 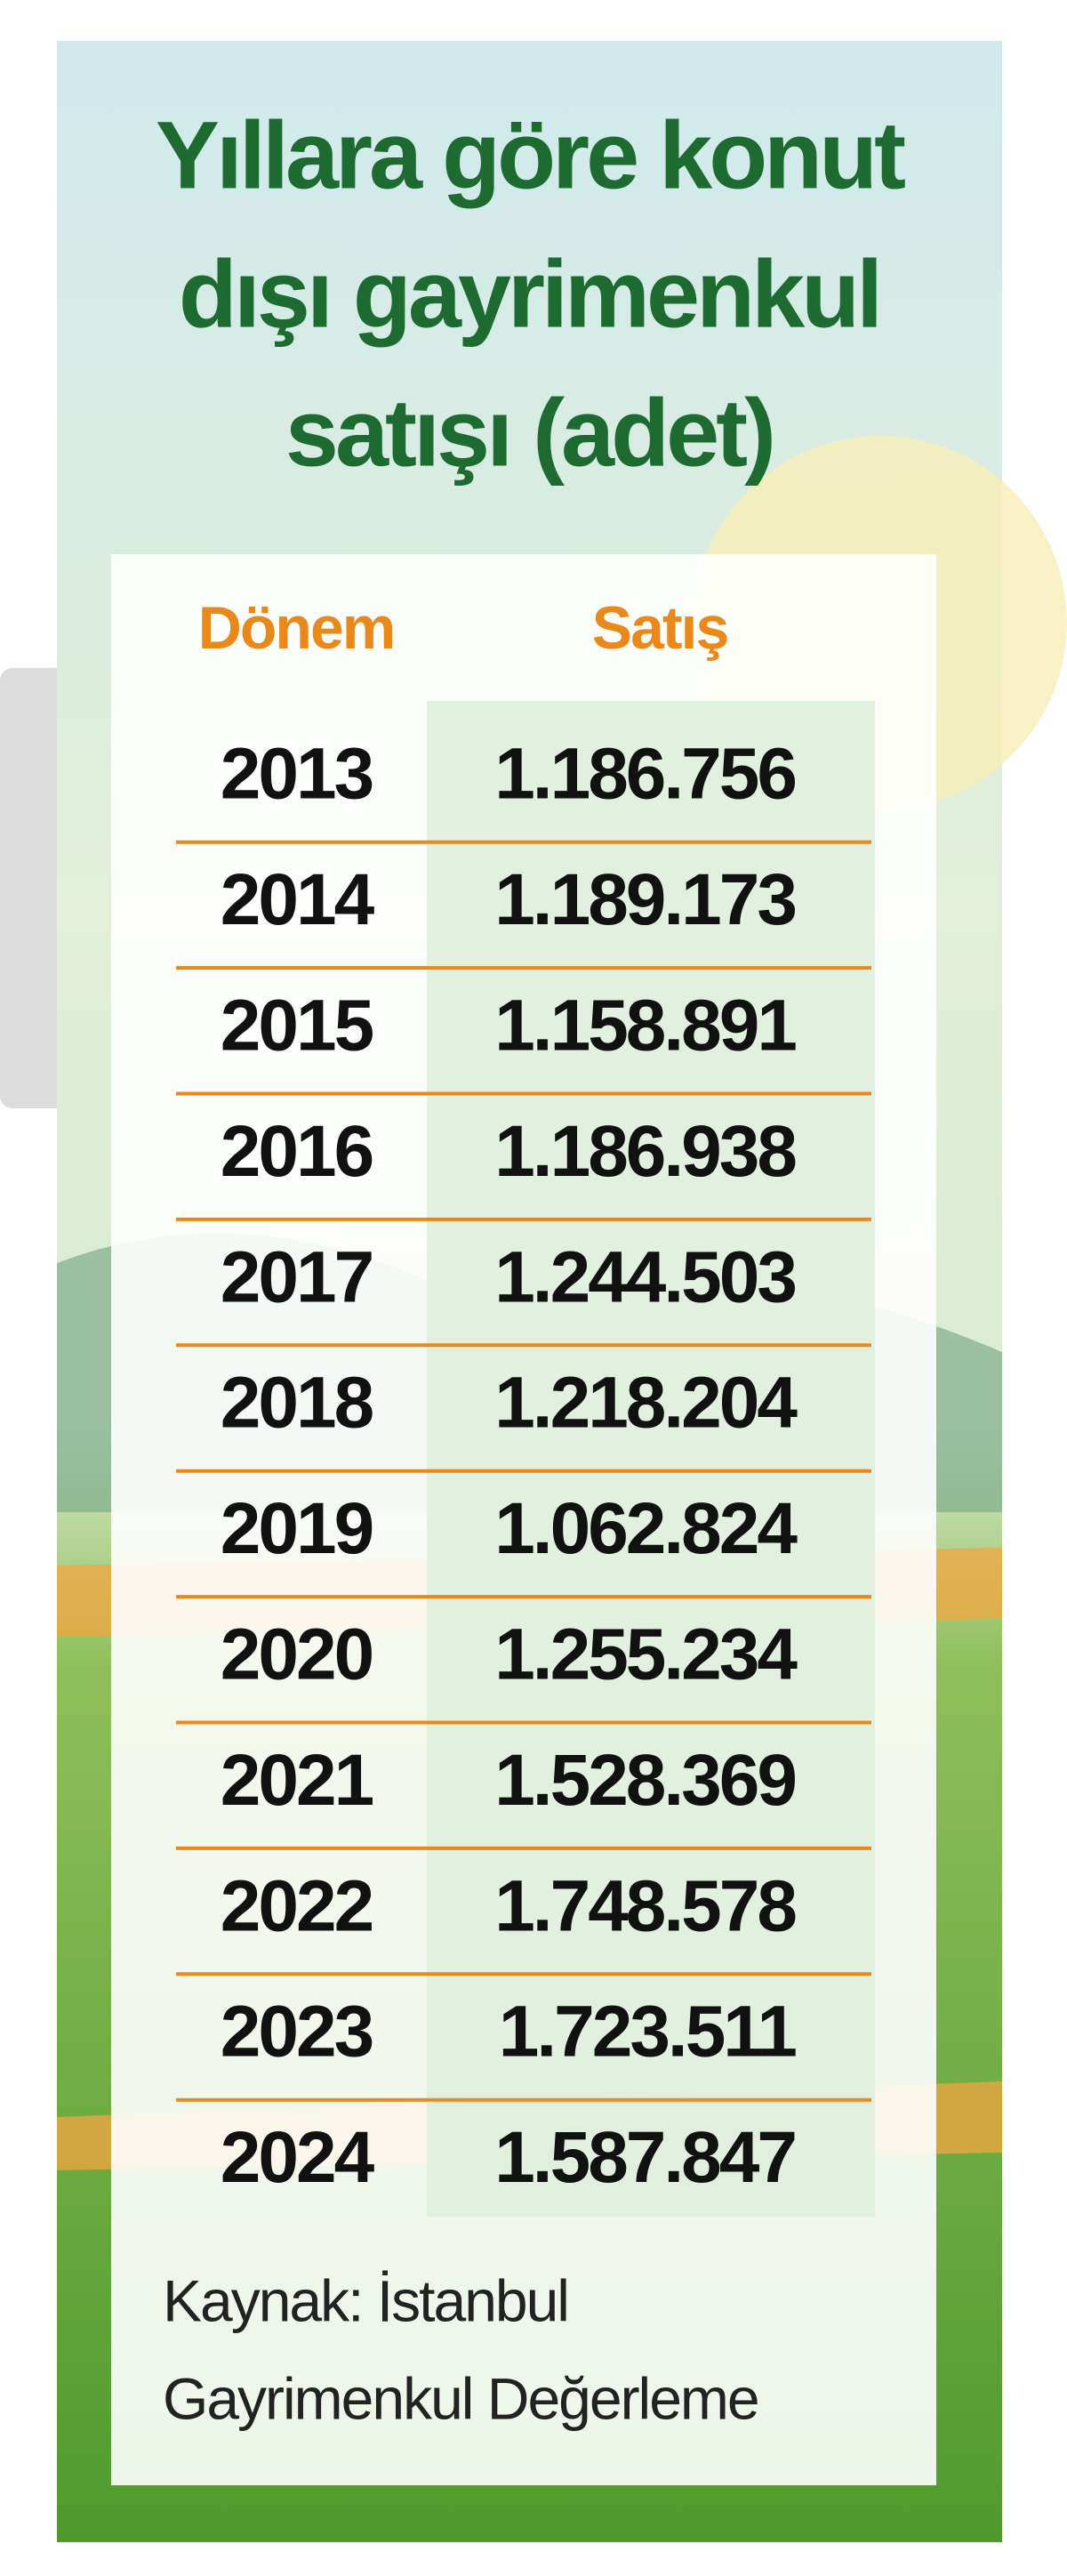 I want to click on sales-cell: 1.723.511, so click(x=648, y=2032).